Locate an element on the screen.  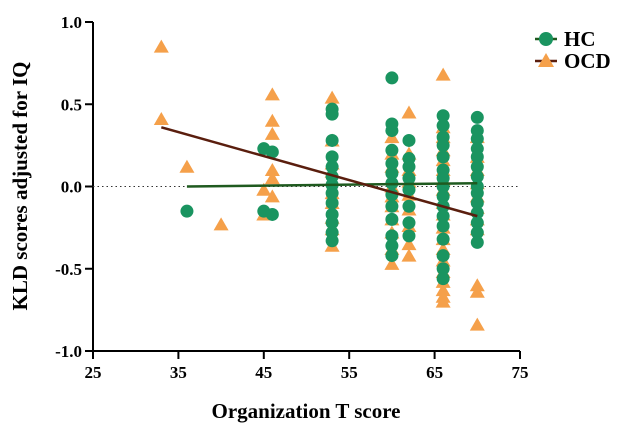
legend-hc-label: HC is located at coordinates (580, 39).